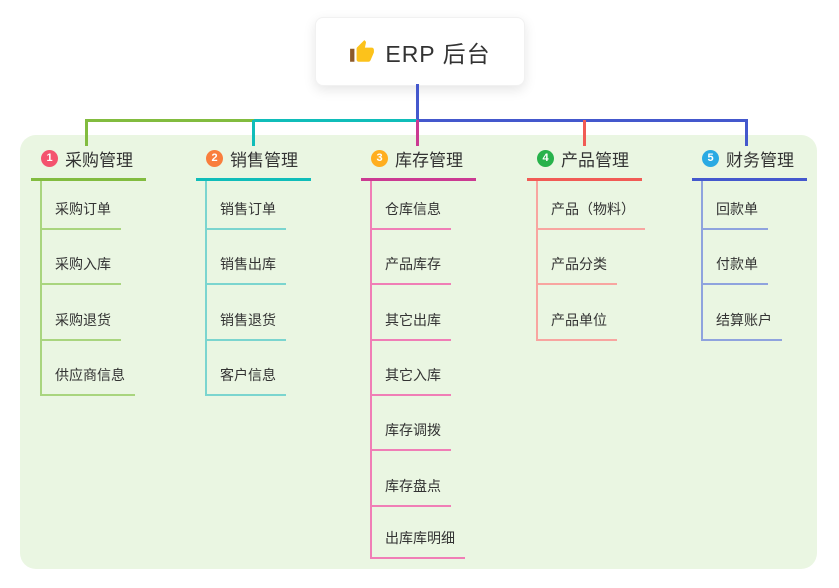  Describe the element at coordinates (737, 264) in the screenshot. I see `child-node-label: 付款单` at that location.